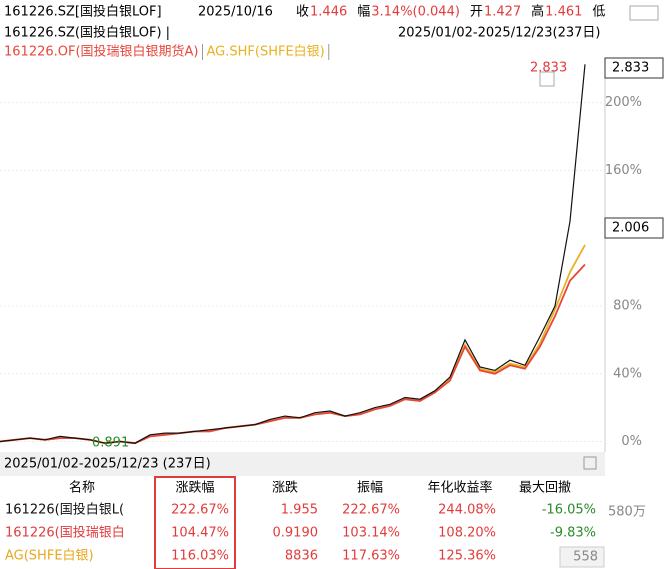 The width and height of the screenshot is (666, 569). What do you see at coordinates (64, 510) in the screenshot?
I see `row-name: 161226(国投白银L(` at bounding box center [64, 510].